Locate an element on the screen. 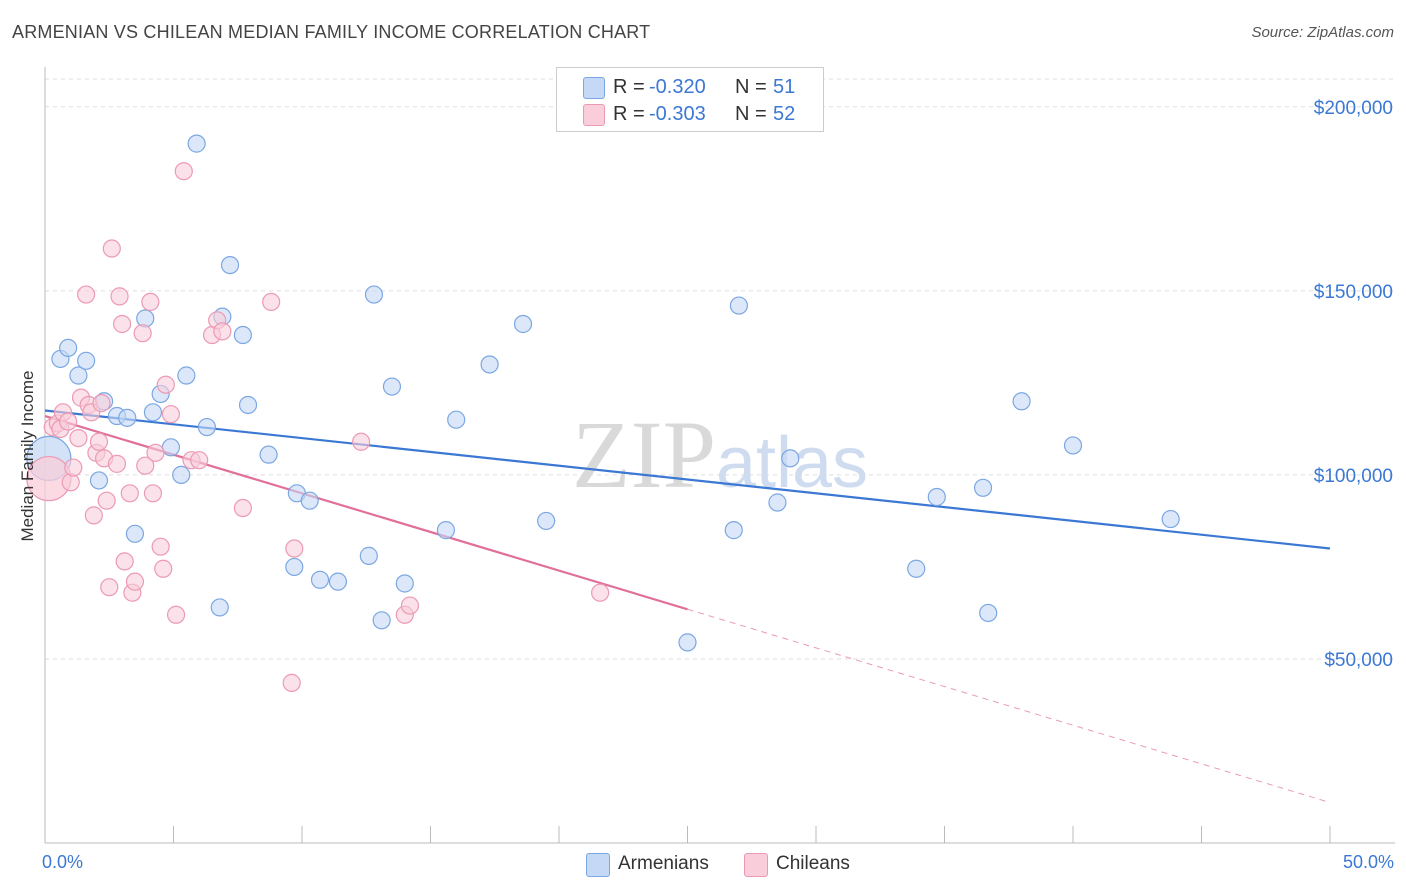 The width and height of the screenshot is (1406, 892). chilean-swatch is located at coordinates (594, 115).